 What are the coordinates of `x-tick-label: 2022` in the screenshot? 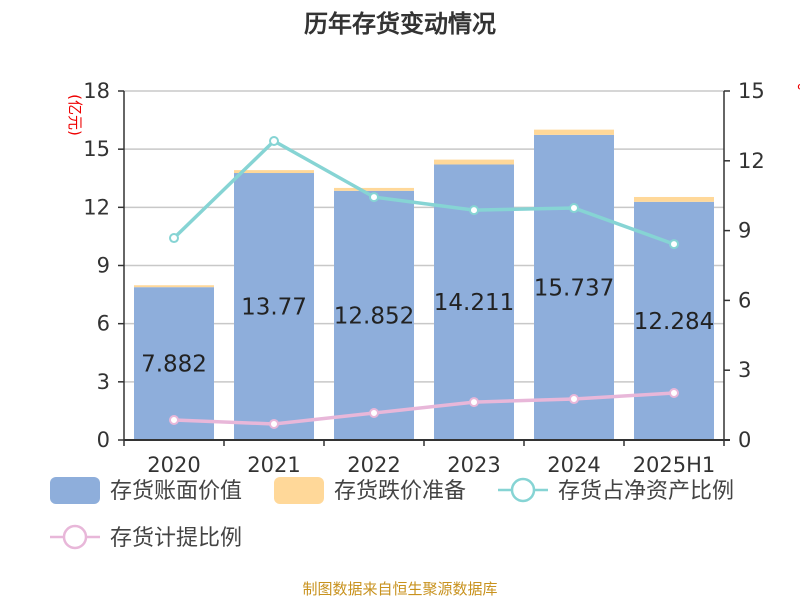 It's located at (373, 465).